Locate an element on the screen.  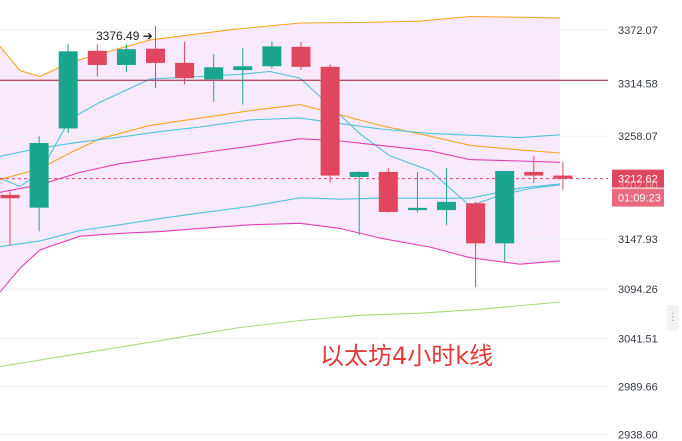
countdown-badge is located at coordinates (638, 197).